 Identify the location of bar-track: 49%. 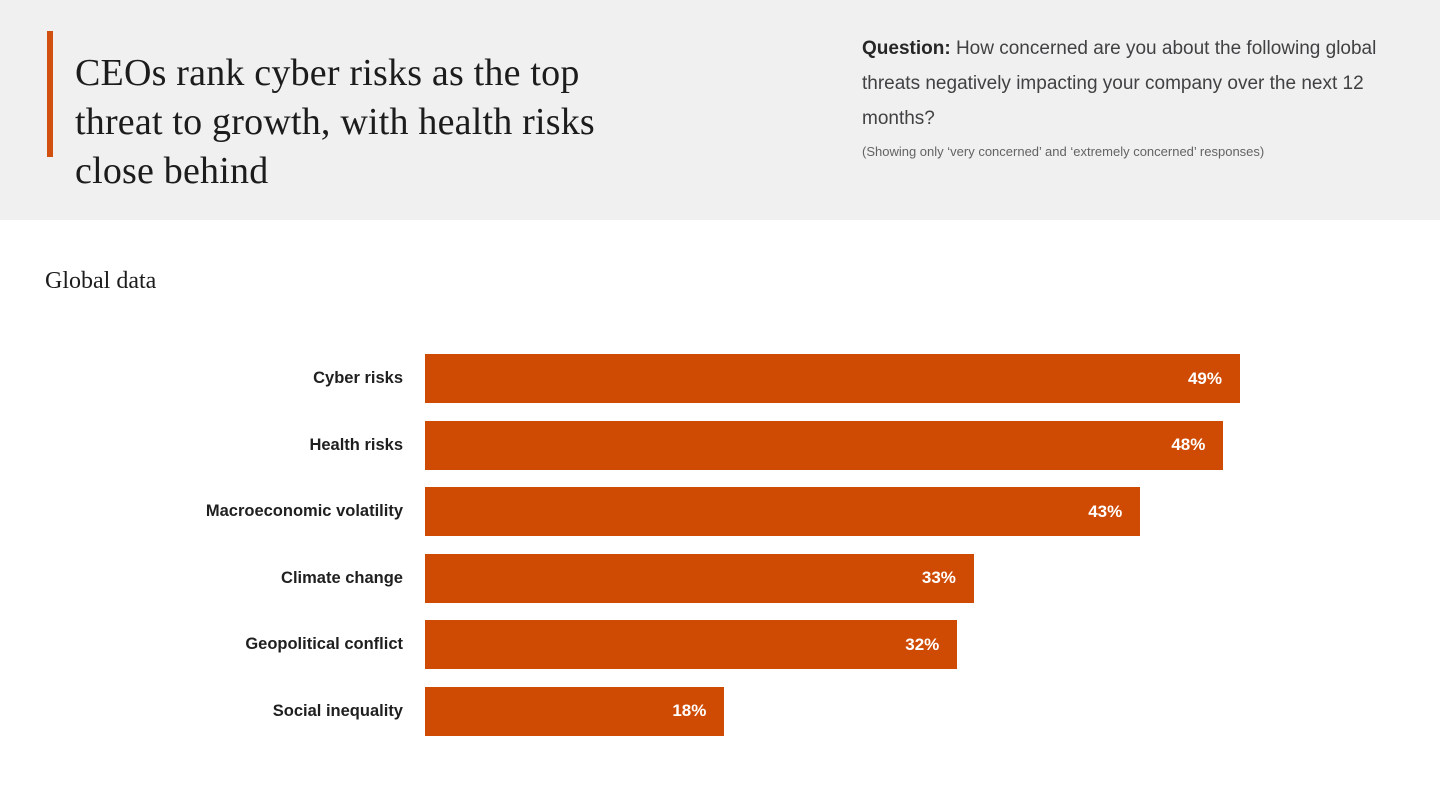
(832, 378).